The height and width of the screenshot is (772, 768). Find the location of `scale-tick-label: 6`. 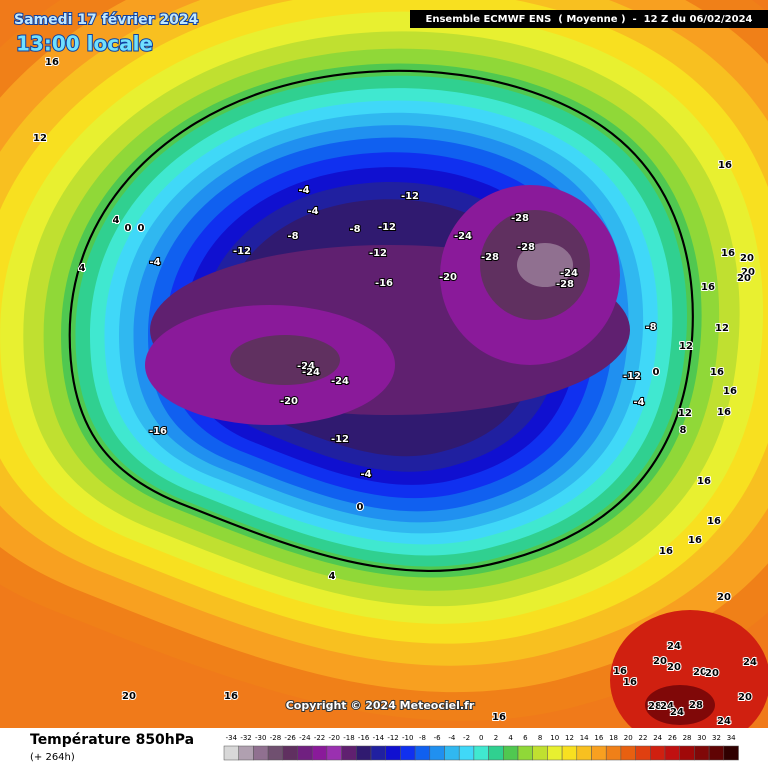

scale-tick-label: 6 is located at coordinates (525, 738).